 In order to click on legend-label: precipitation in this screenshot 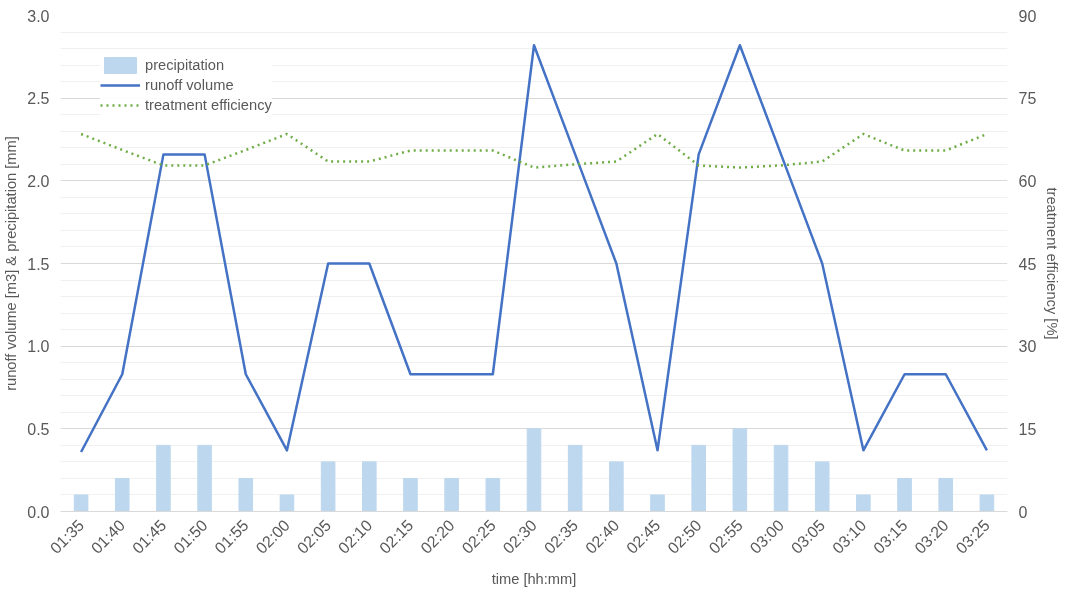, I will do `click(185, 65)`.